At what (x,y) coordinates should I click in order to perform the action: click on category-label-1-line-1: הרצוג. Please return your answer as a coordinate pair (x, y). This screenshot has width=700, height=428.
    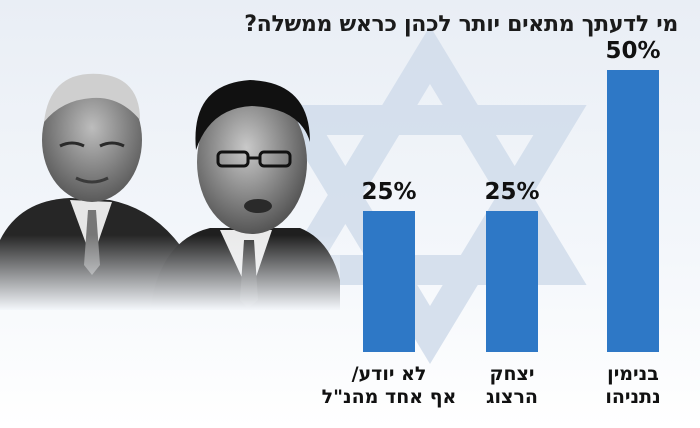
    Looking at the image, I should click on (512, 397).